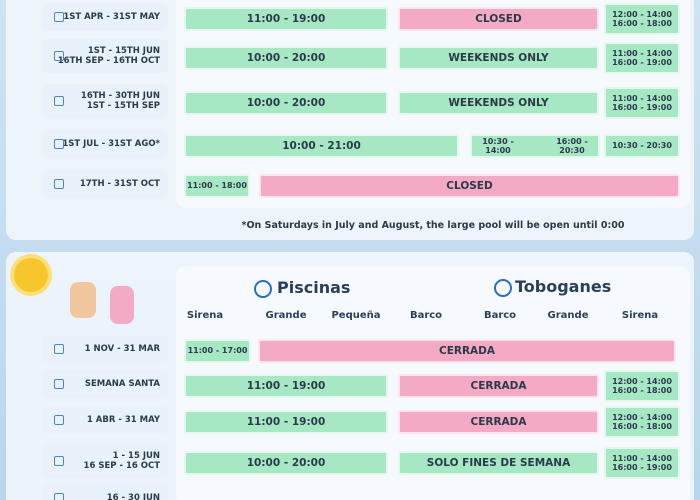  I want to click on schedule-cell: 11:00 - 17:00, so click(217, 351).